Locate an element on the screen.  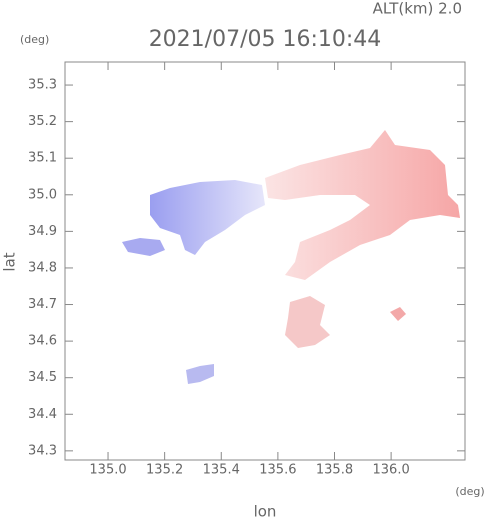
y-tick-label: 35.3 is located at coordinates (42, 85).